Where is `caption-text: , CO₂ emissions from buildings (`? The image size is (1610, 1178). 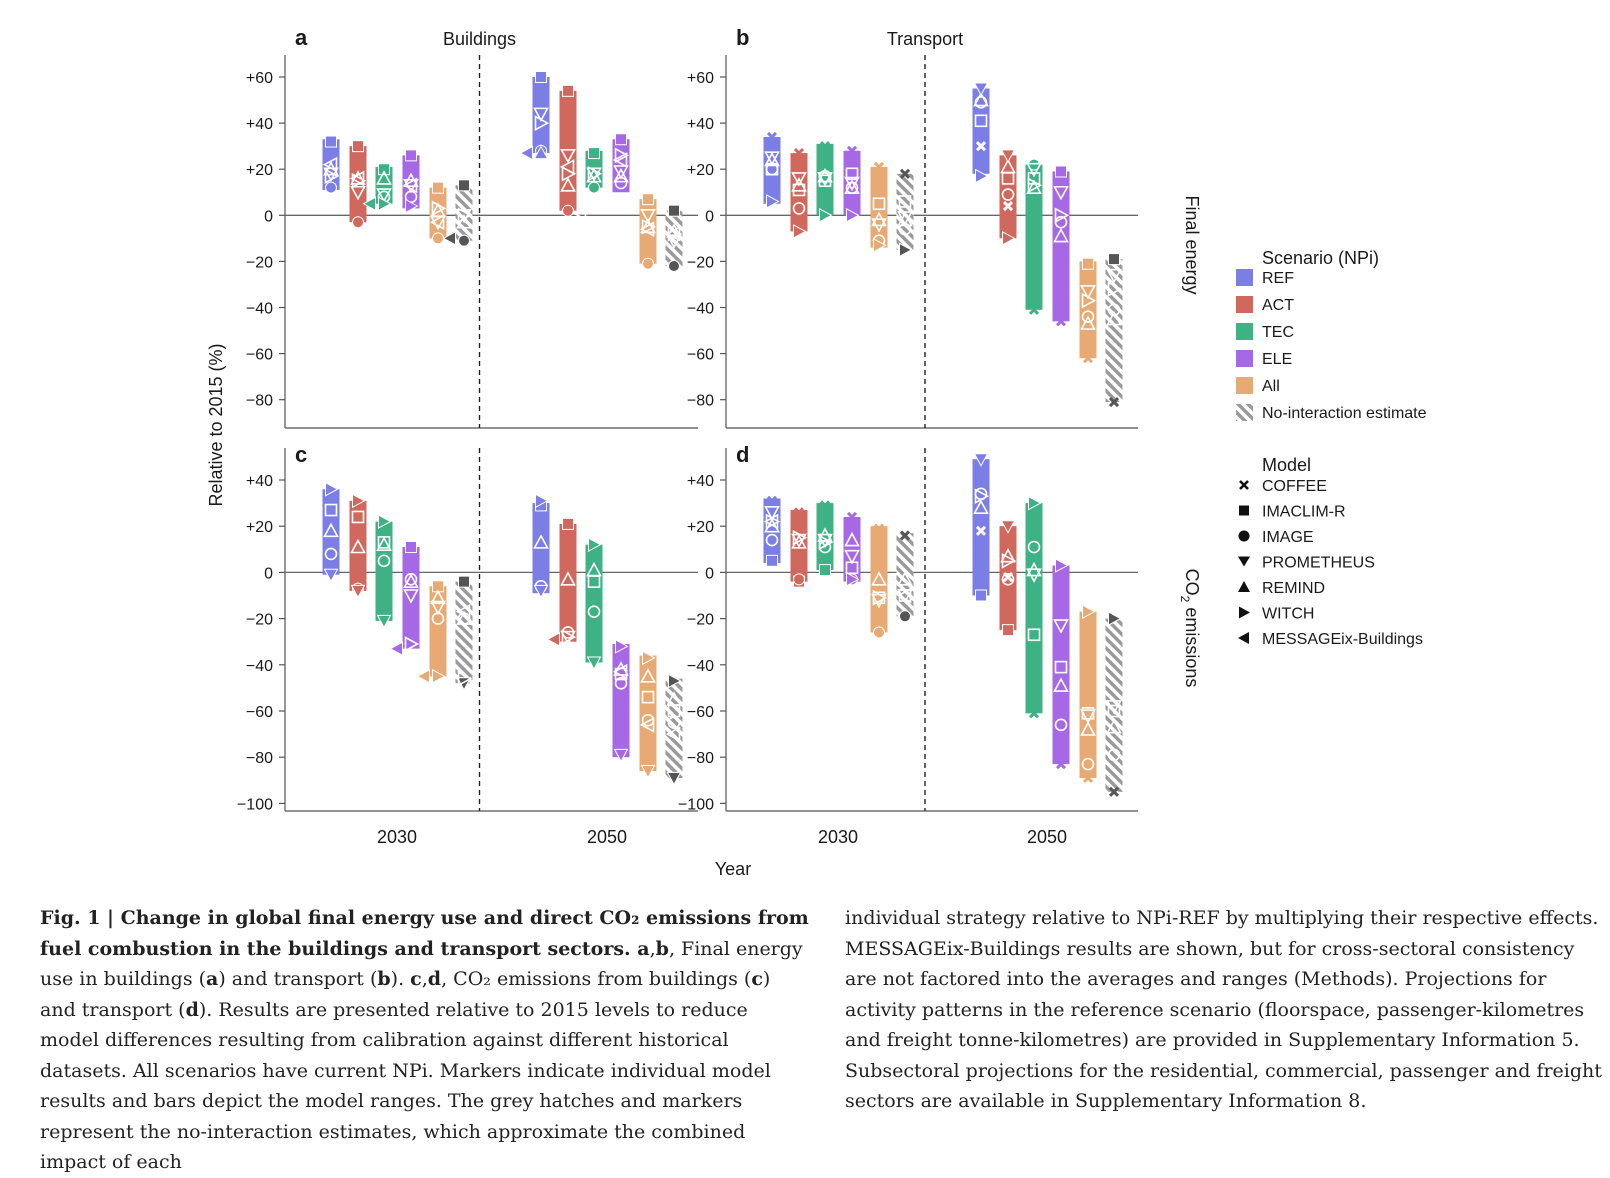 caption-text: , CO₂ emissions from buildings ( is located at coordinates (596, 979).